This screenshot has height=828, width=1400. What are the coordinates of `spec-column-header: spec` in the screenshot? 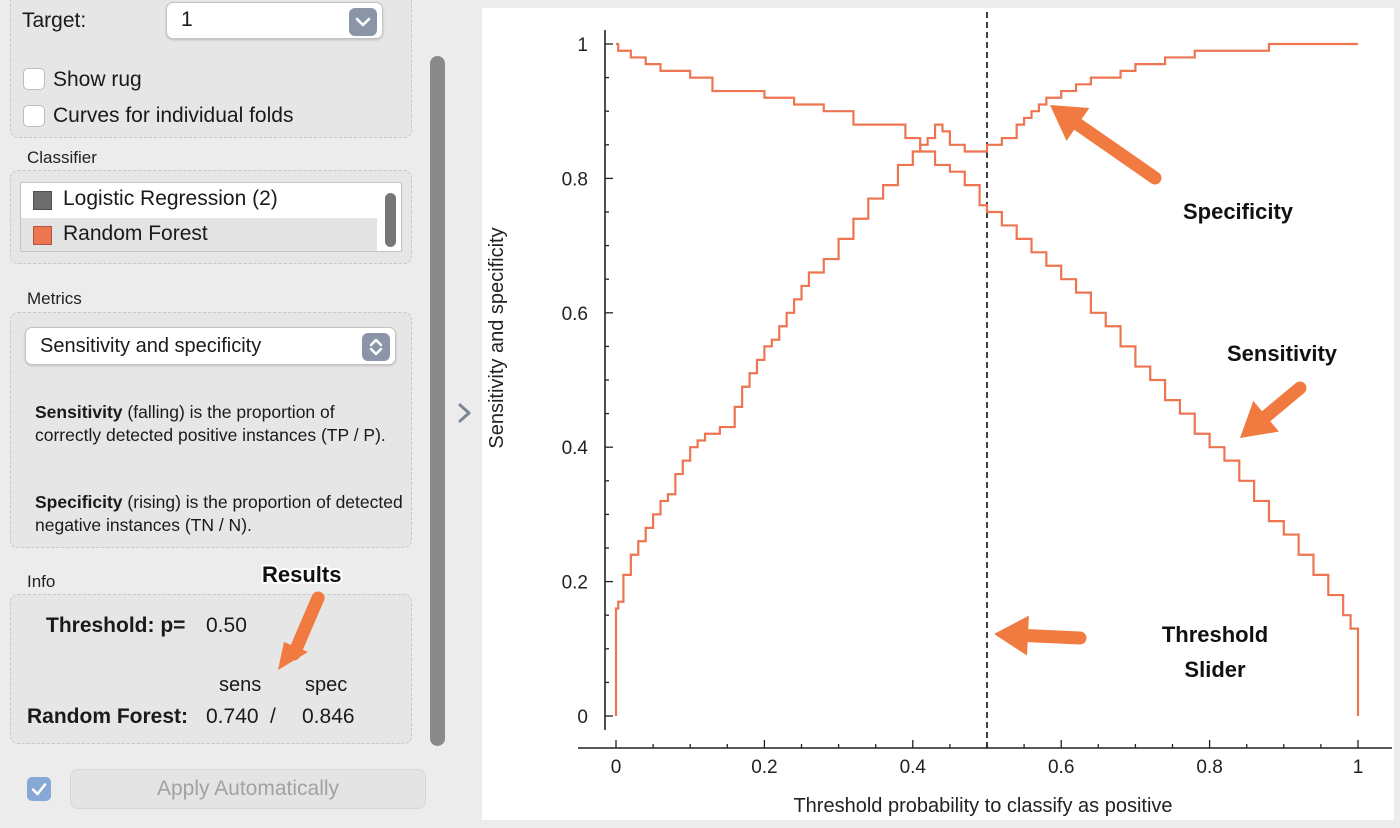 It's located at (326, 685).